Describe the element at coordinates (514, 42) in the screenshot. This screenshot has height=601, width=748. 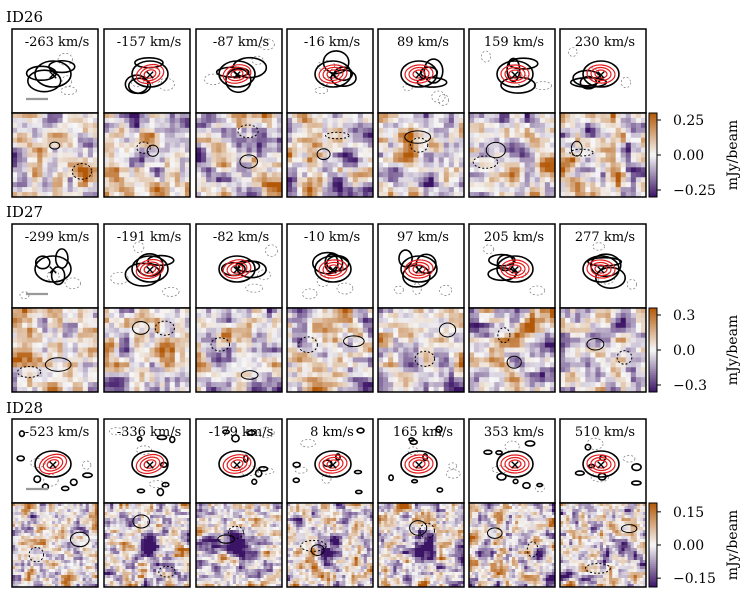
I see `velocity-label: 159 km/s` at that location.